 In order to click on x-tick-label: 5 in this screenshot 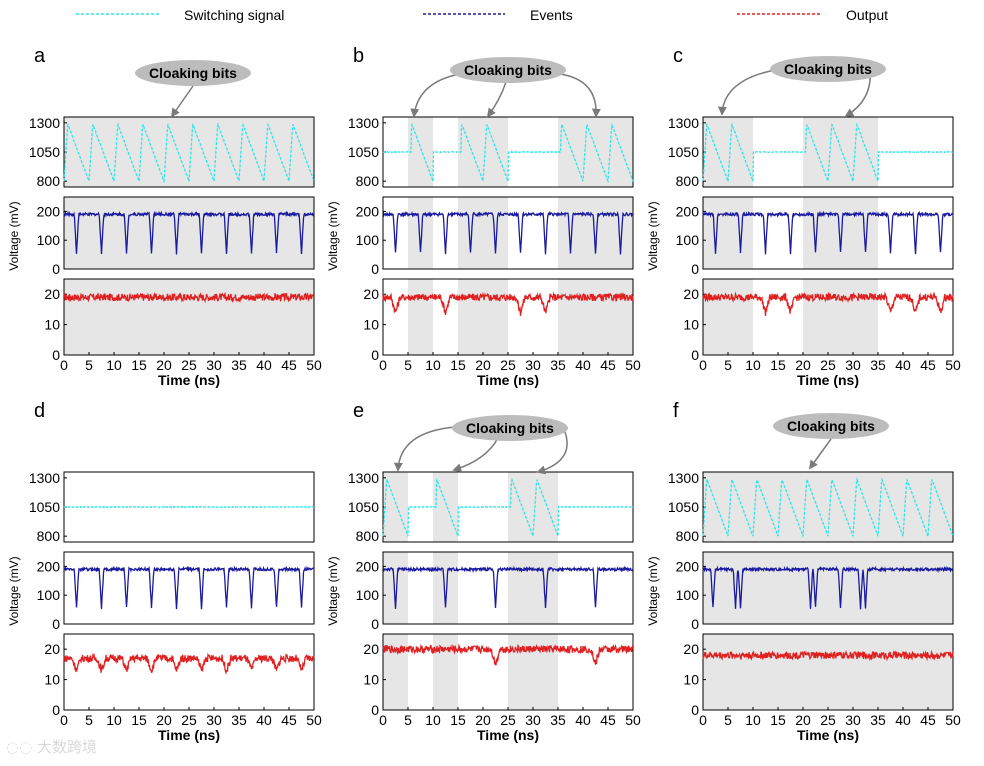, I will do `click(728, 365)`.